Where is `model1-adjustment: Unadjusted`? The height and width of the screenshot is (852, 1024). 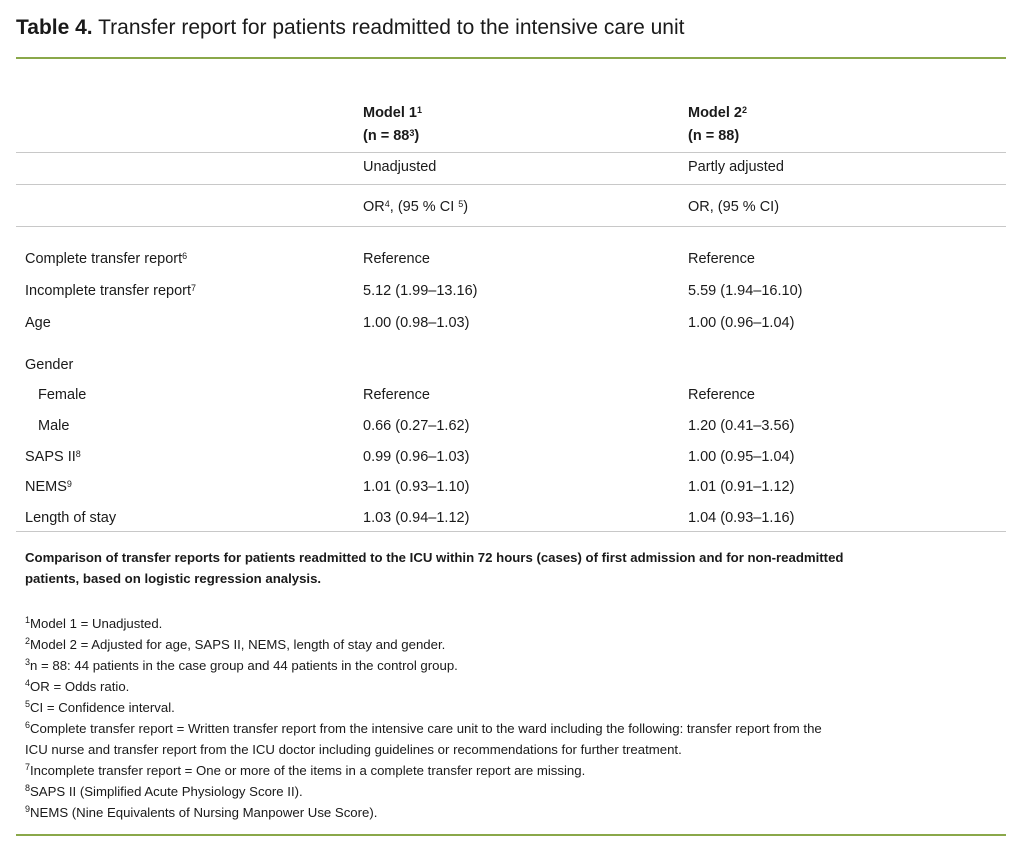 model1-adjustment: Unadjusted is located at coordinates (400, 167).